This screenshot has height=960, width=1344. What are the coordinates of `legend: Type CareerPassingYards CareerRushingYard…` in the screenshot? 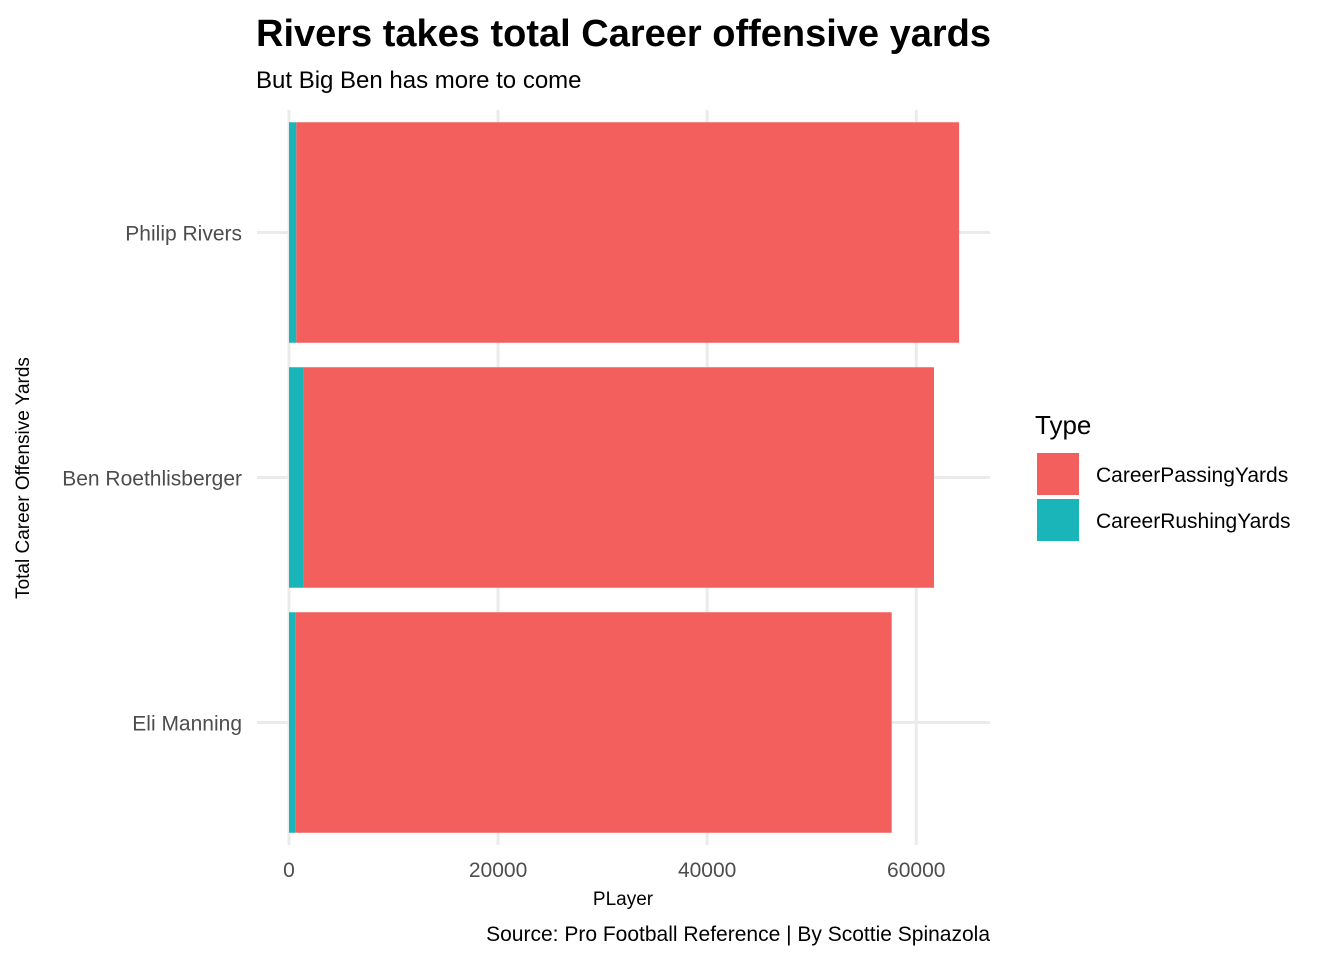 It's located at (1163, 475).